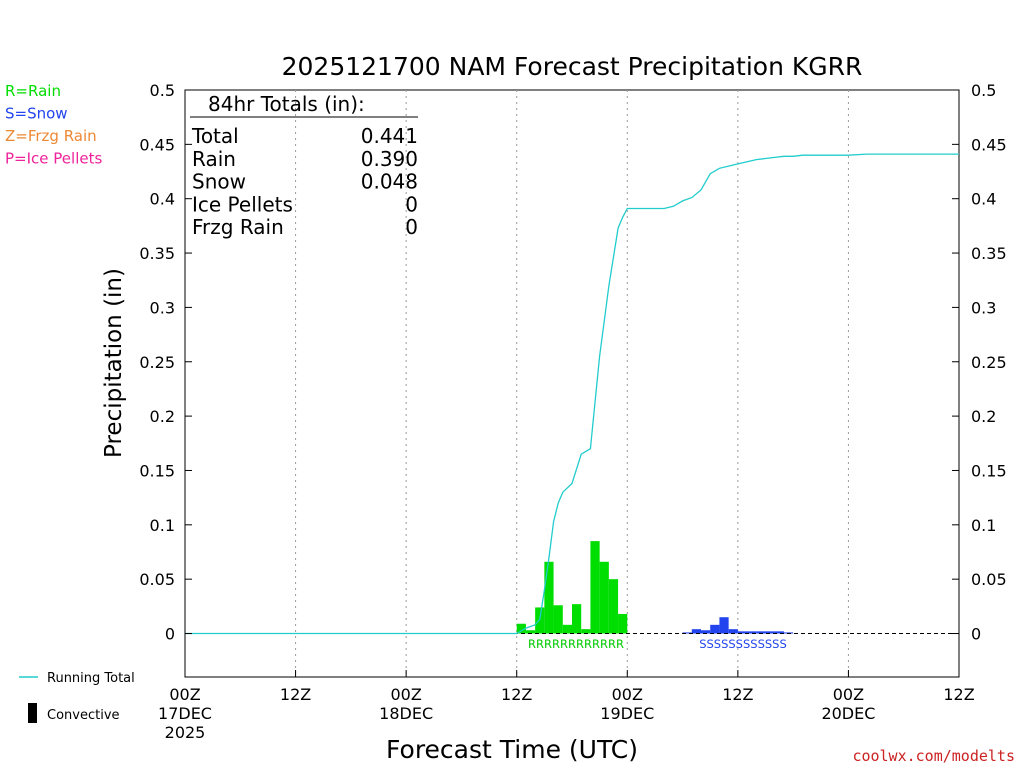  What do you see at coordinates (83, 715) in the screenshot?
I see `convective-legend-label: Convective` at bounding box center [83, 715].